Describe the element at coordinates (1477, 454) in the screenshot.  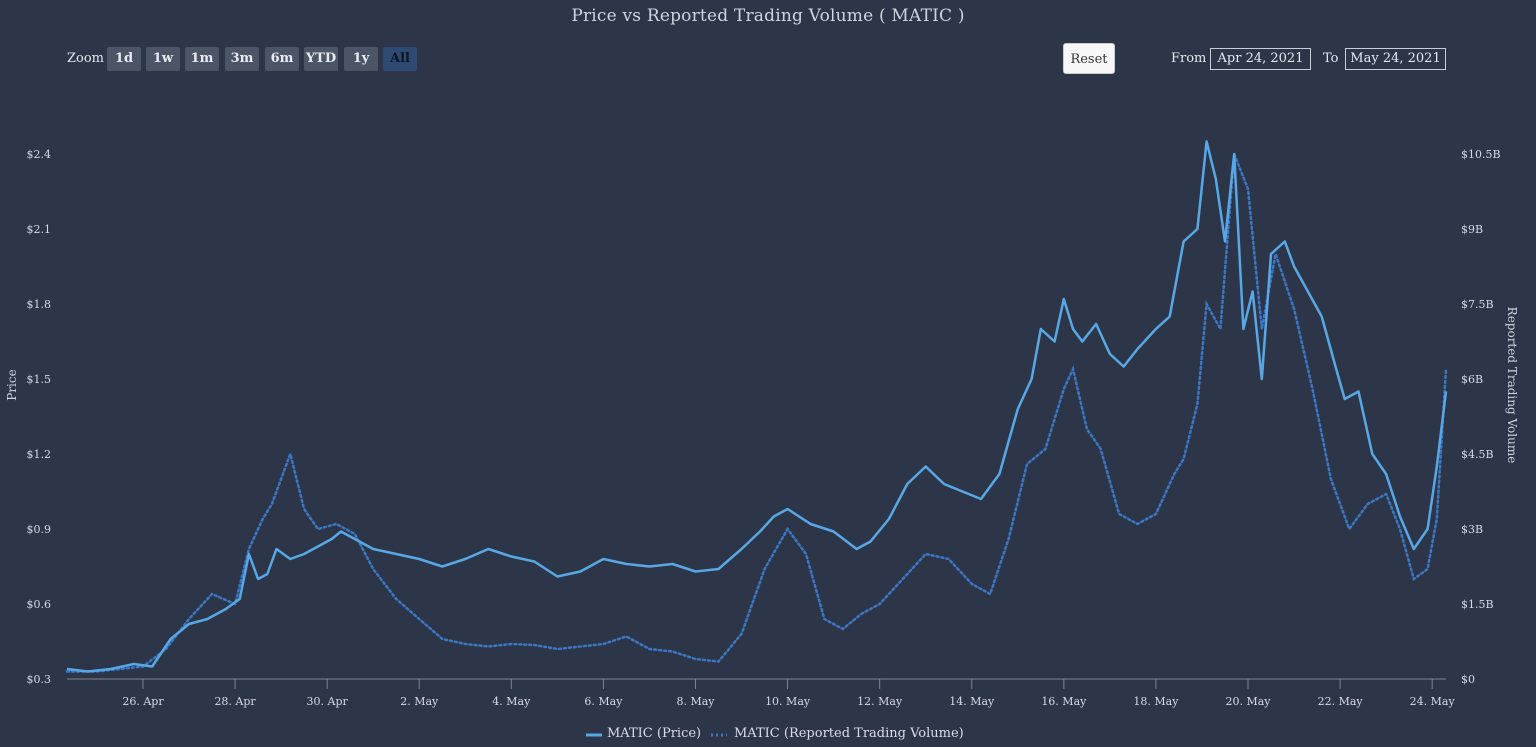
I see `y2-tick-label: $4.5B` at that location.